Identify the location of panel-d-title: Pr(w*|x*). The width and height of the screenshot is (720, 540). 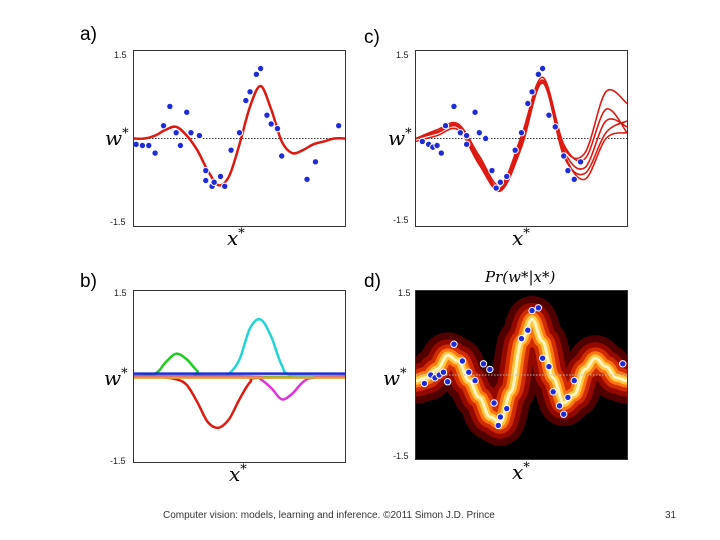
(520, 277).